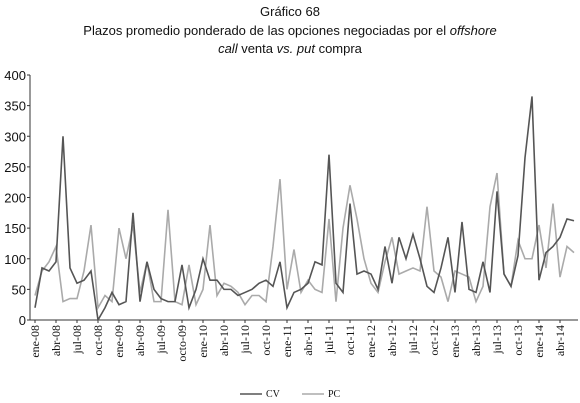  What do you see at coordinates (339, 48) in the screenshot?
I see `subtitle-part: compra` at bounding box center [339, 48].